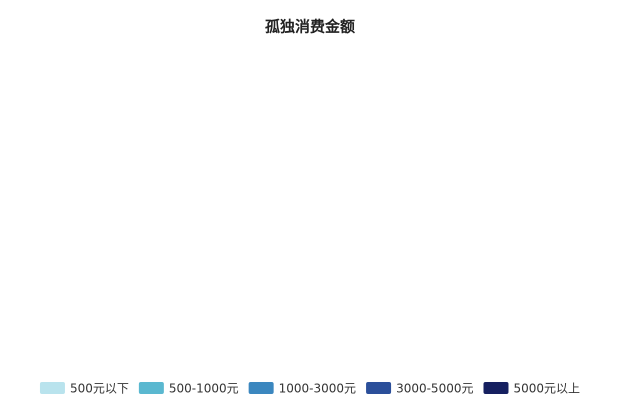  What do you see at coordinates (546, 389) in the screenshot?
I see `legend-label: 5000元以上` at bounding box center [546, 389].